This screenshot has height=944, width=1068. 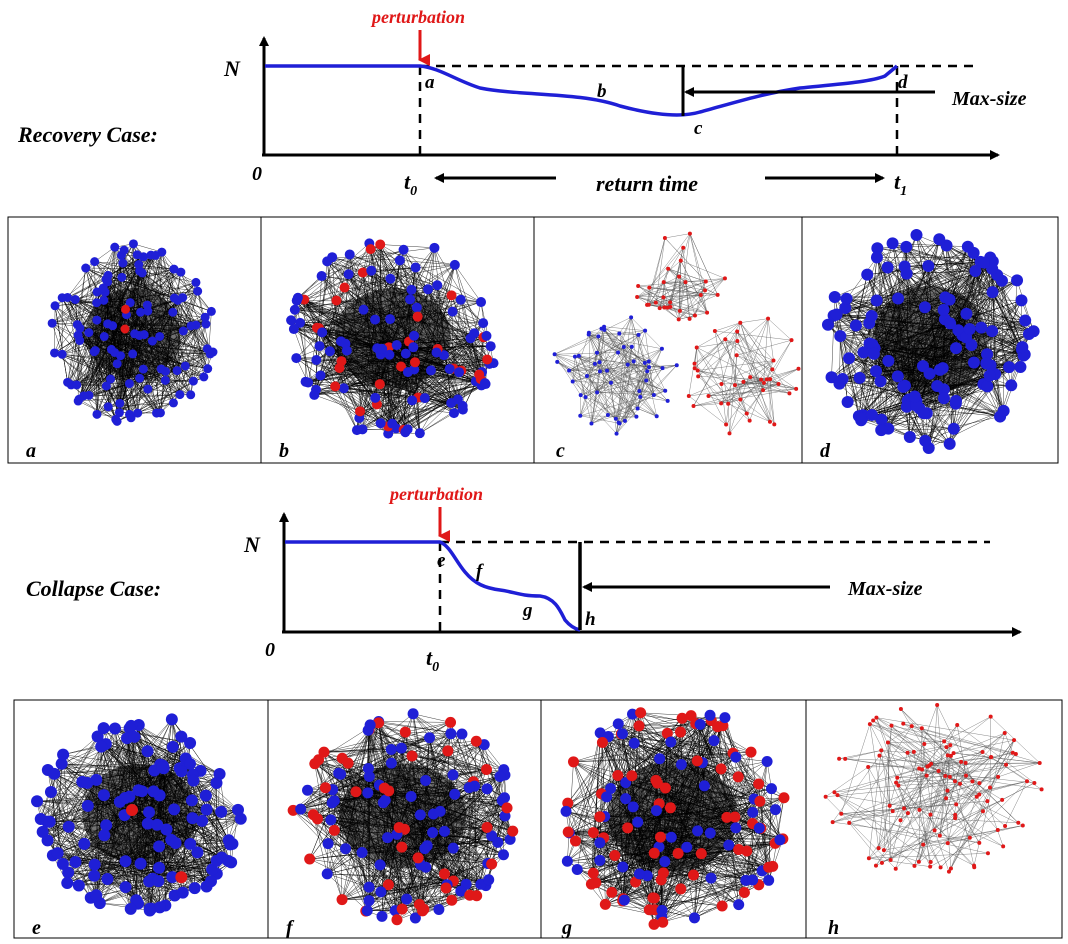 I want to click on recovery-max-size-label: Max-size, so click(x=989, y=99).